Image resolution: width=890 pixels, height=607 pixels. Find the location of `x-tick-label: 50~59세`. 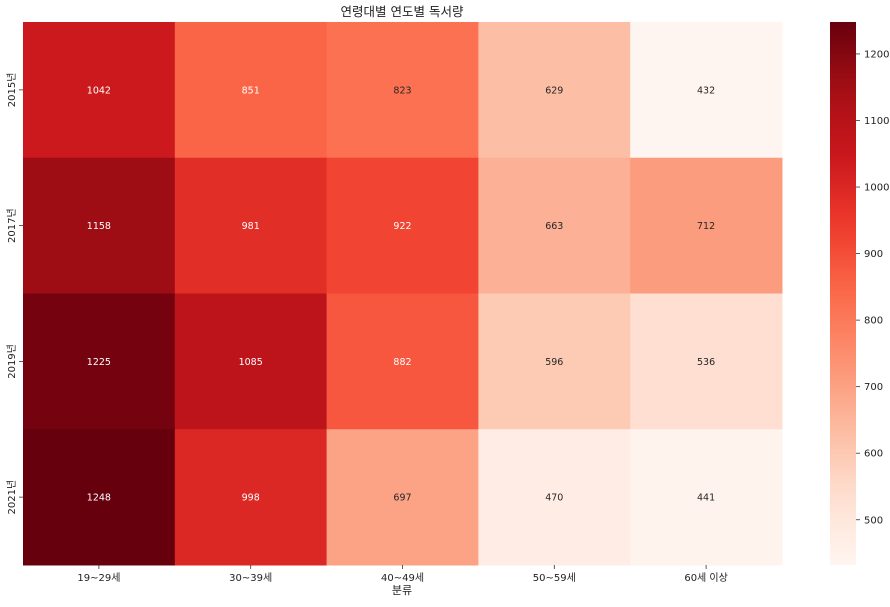

x-tick-label: 50~59세 is located at coordinates (554, 578).